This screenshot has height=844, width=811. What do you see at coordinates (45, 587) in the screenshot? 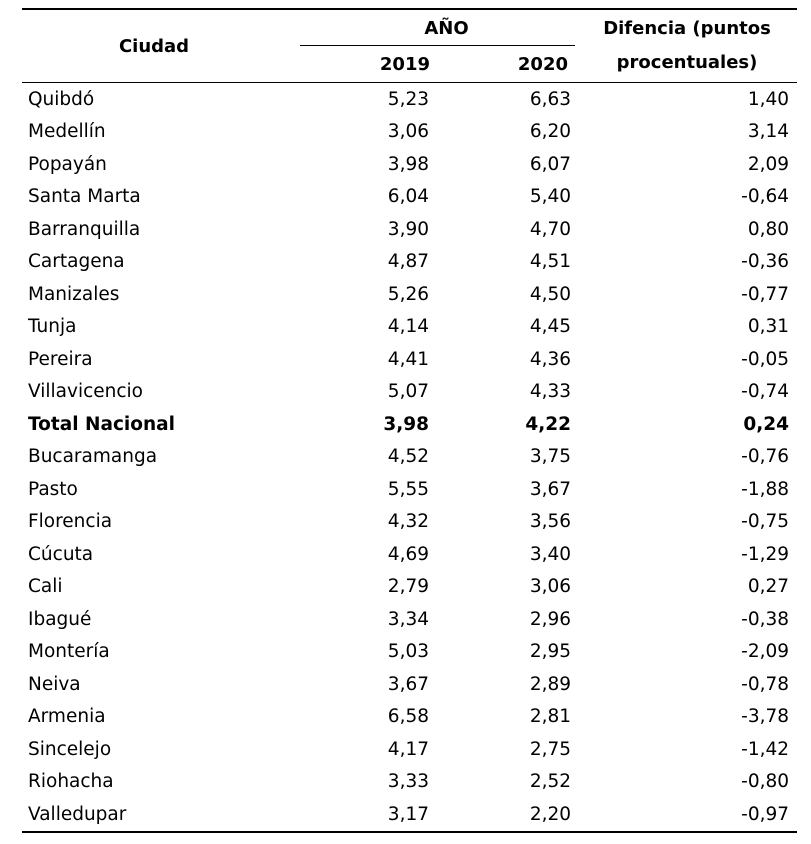
I see `cell-city: Cali` at bounding box center [45, 587].